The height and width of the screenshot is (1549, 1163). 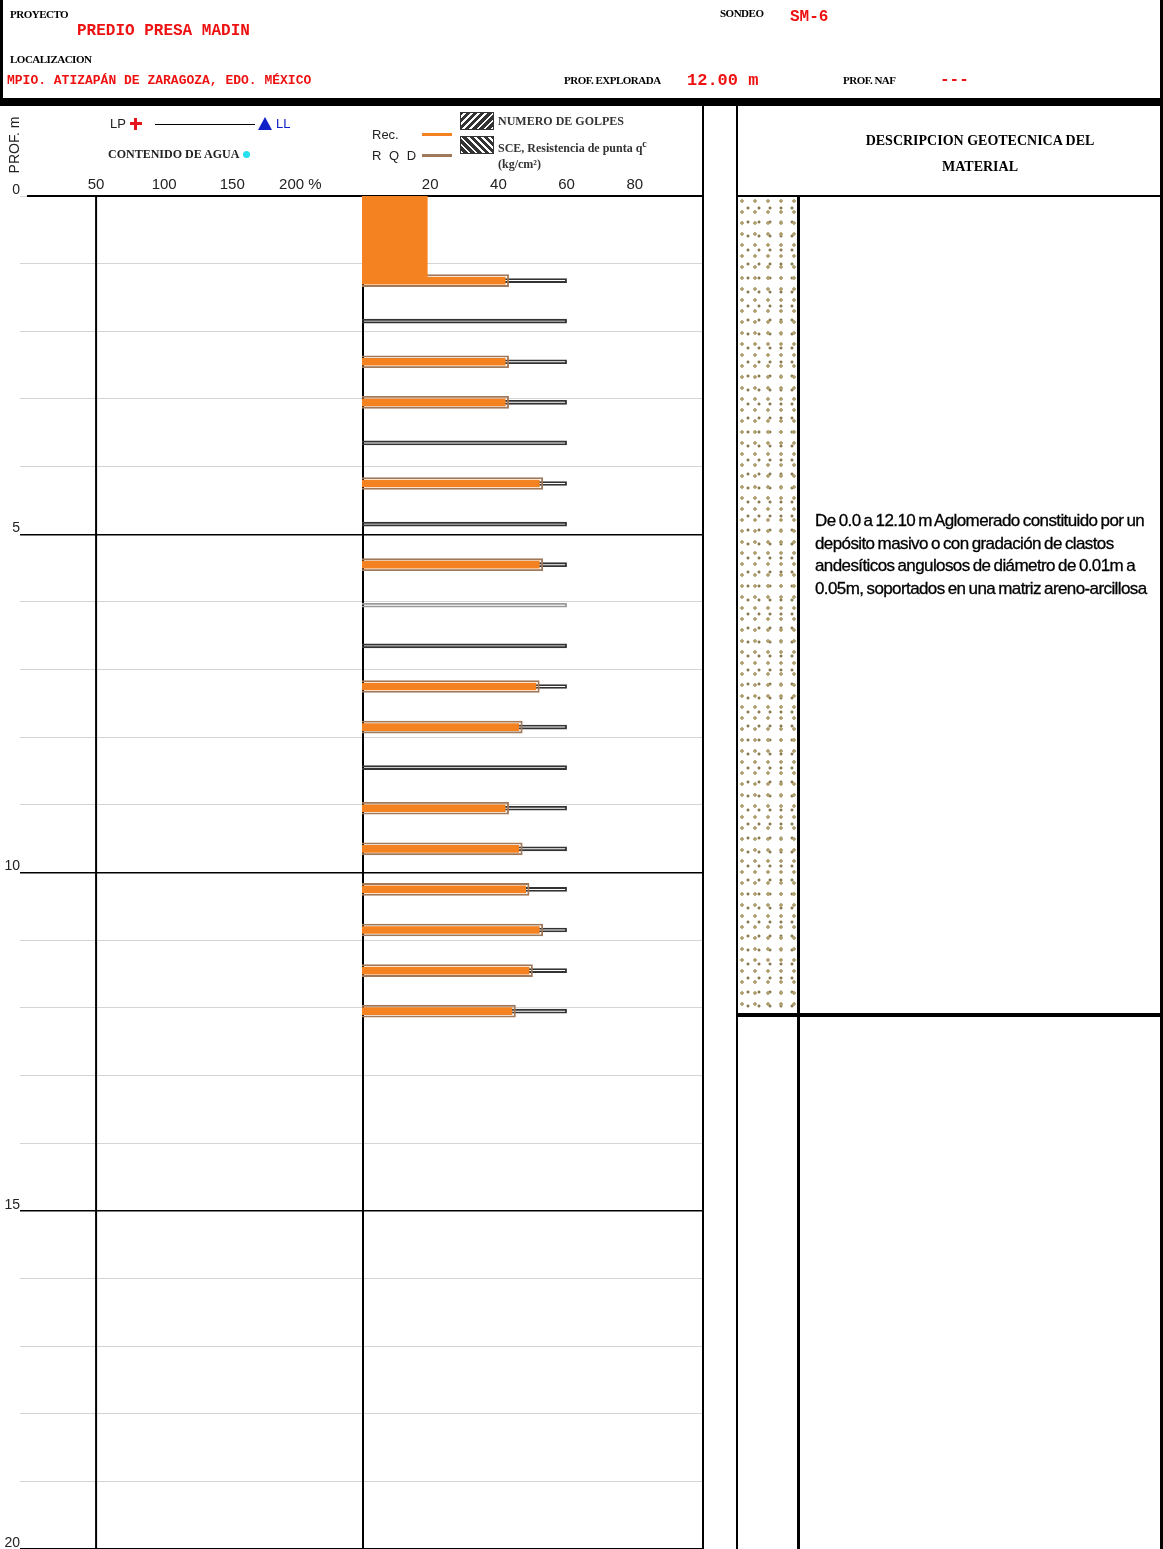 What do you see at coordinates (430, 184) in the screenshot?
I see `x-tick-label: 20` at bounding box center [430, 184].